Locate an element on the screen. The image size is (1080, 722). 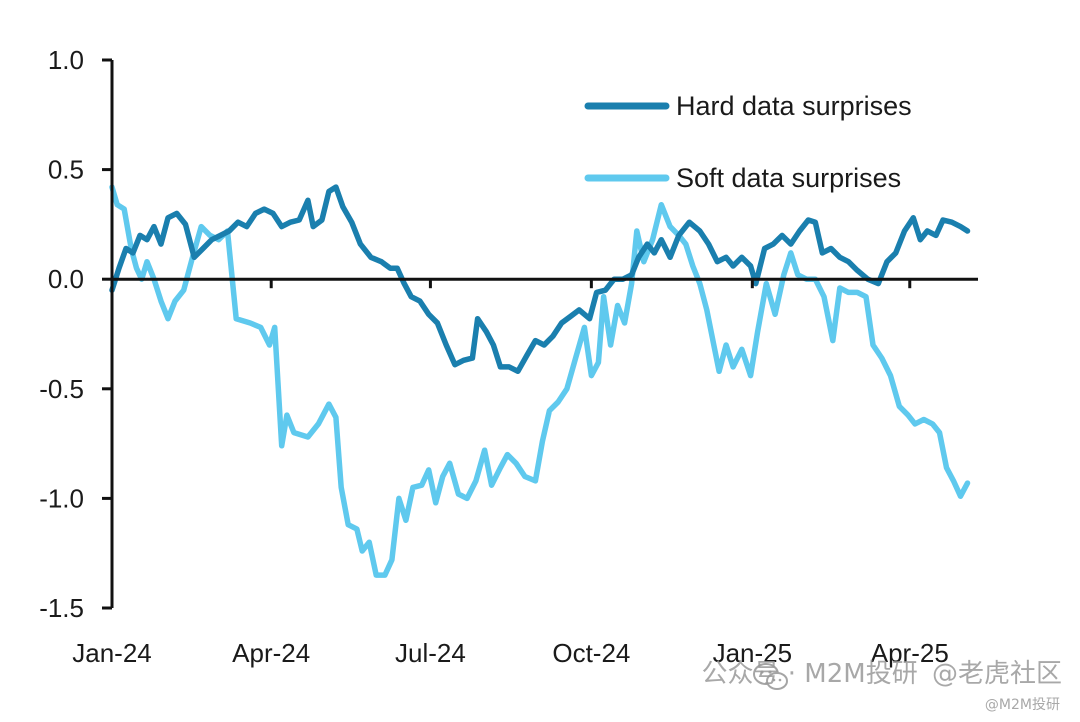
watermark-text: 公众号 · M2M投研 @老虎社区 is located at coordinates (882, 671).